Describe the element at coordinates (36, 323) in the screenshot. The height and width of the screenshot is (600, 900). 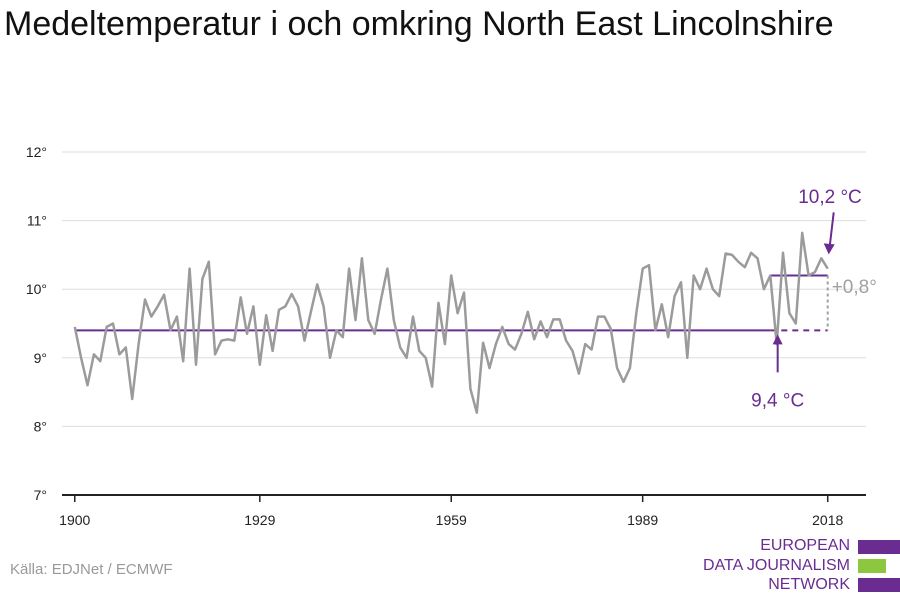
I see `y-axis-ticks: 7° 8° 9° 10° 11° 12°` at that location.